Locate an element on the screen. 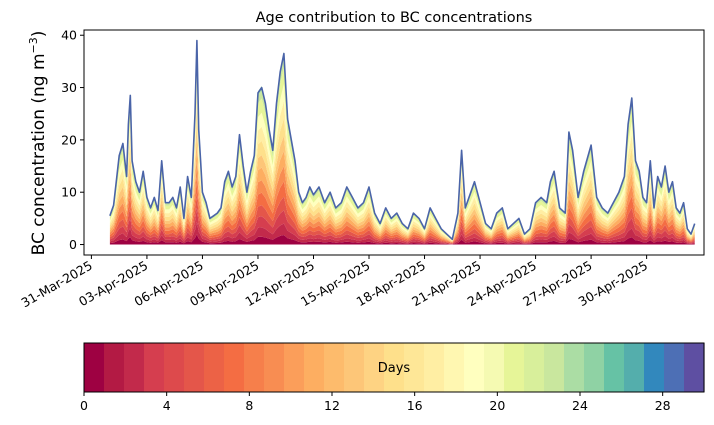 This screenshot has height=425, width=714. y-axis-label-close: ) is located at coordinates (39, 34).